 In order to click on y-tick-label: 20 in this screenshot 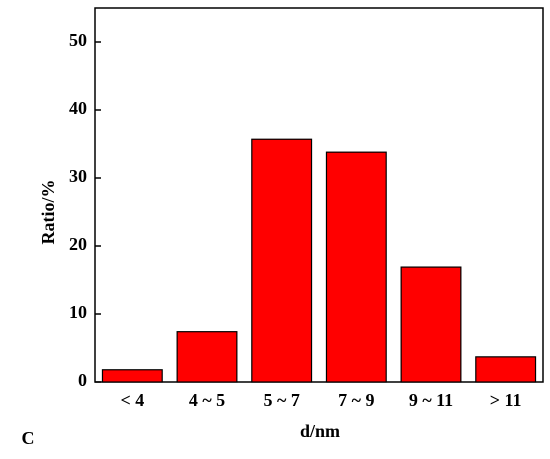, I will do `click(78, 244)`.